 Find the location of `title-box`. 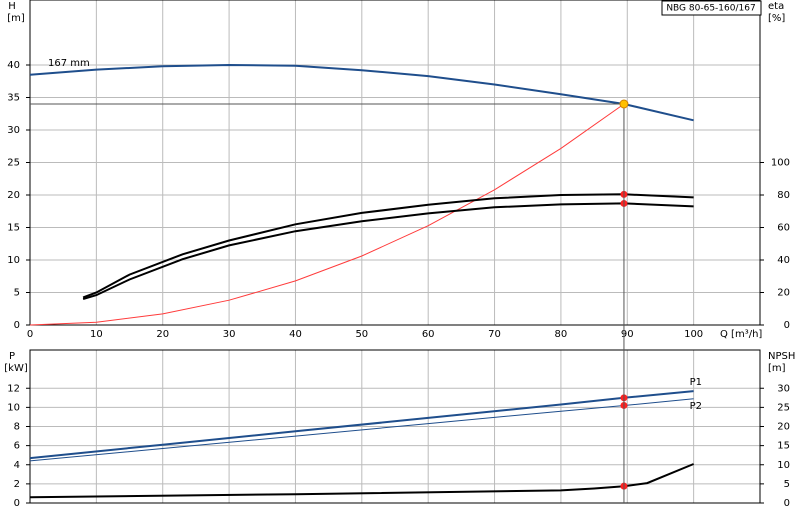

title-box is located at coordinates (711, 8).